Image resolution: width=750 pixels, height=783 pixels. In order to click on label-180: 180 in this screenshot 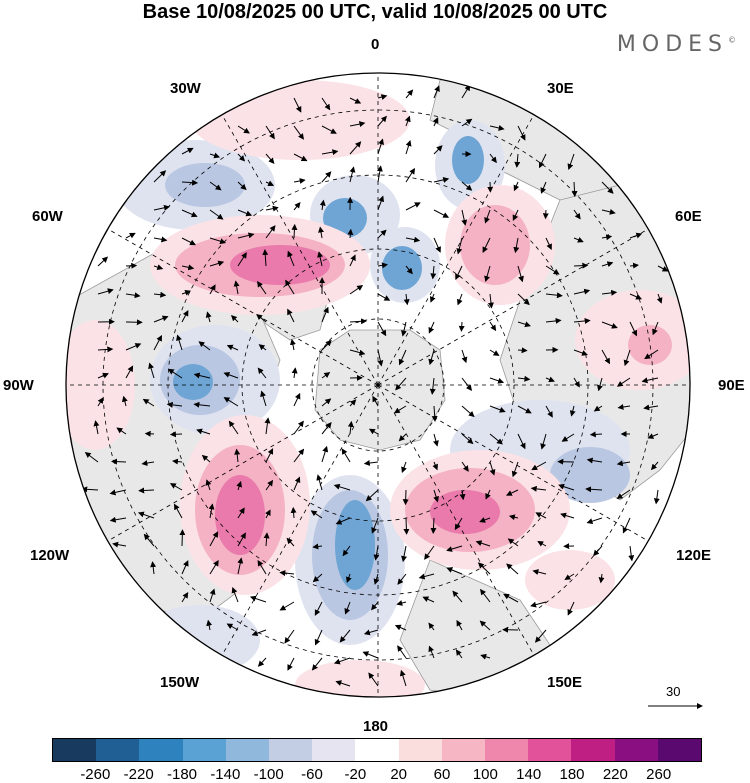, I will do `click(376, 726)`.